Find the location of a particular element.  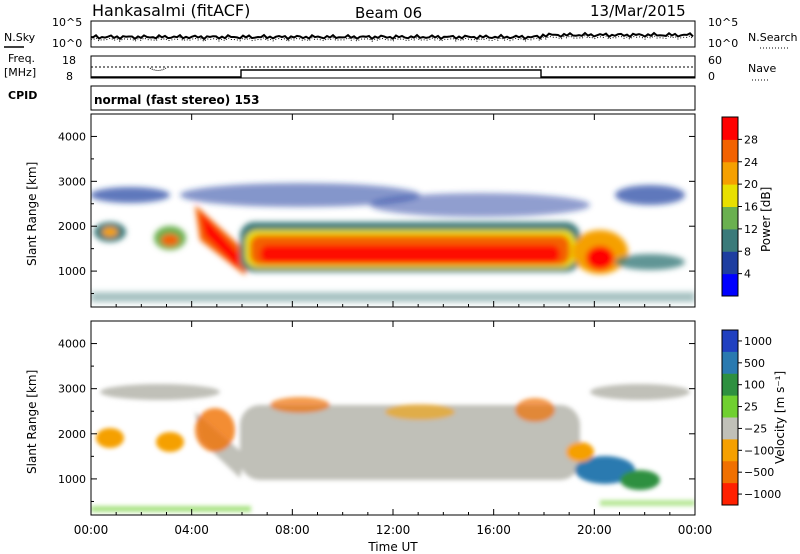

power-colorbar-label: 8 is located at coordinates (747, 251).